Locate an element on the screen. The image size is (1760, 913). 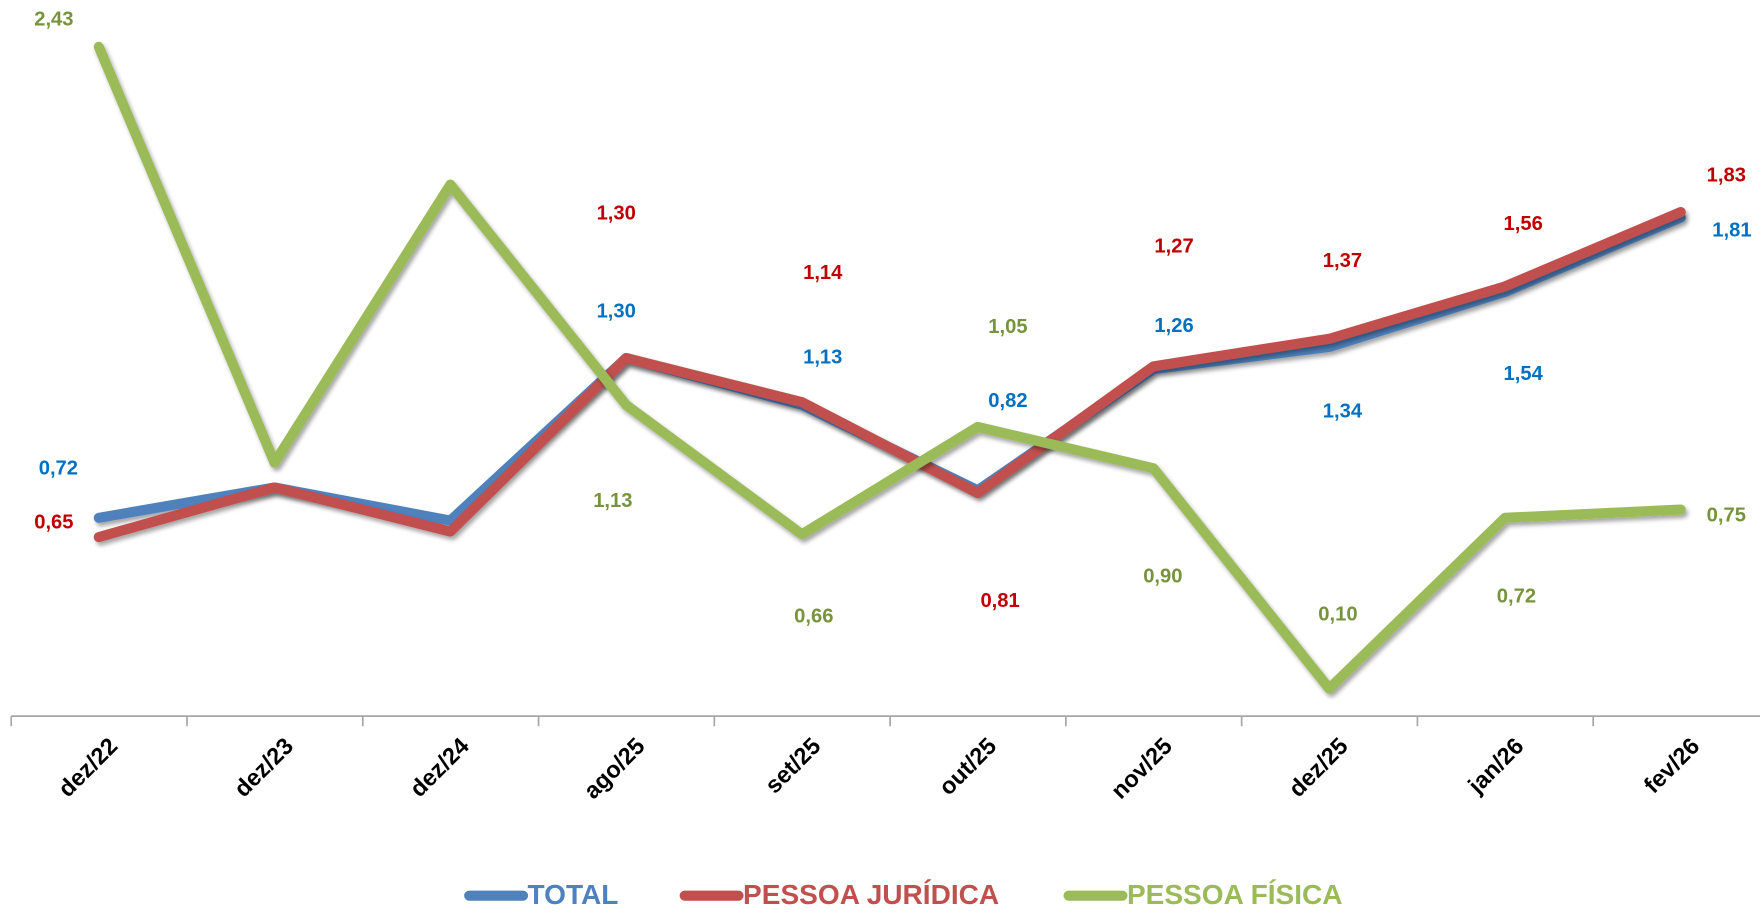
data-label: 1,27 is located at coordinates (1173, 246).